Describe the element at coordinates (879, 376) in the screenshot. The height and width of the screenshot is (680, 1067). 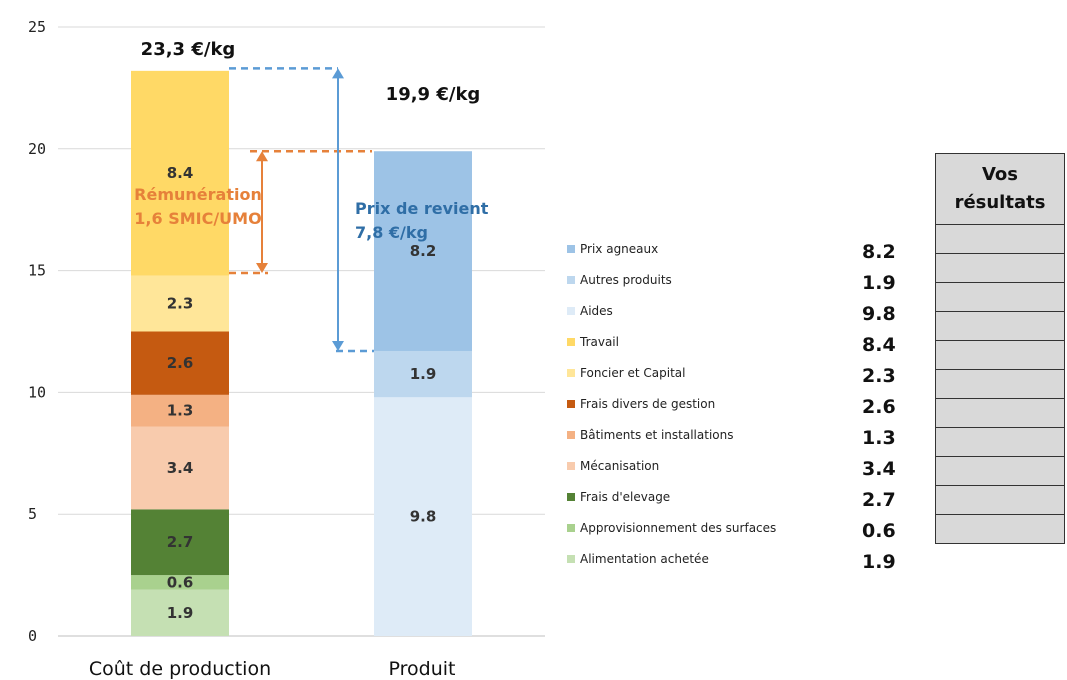
I see `legend-value-4: 2.3` at that location.